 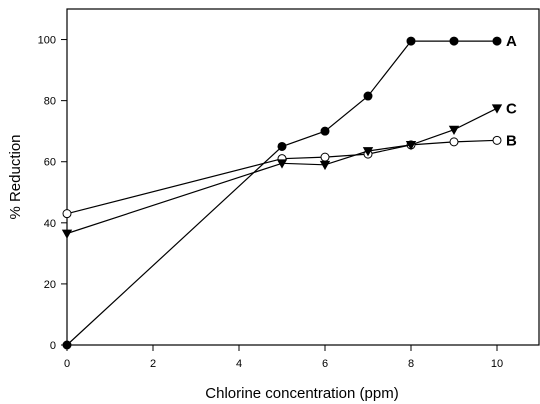 I want to click on y-axis-title: % Reduction, so click(x=15, y=176).